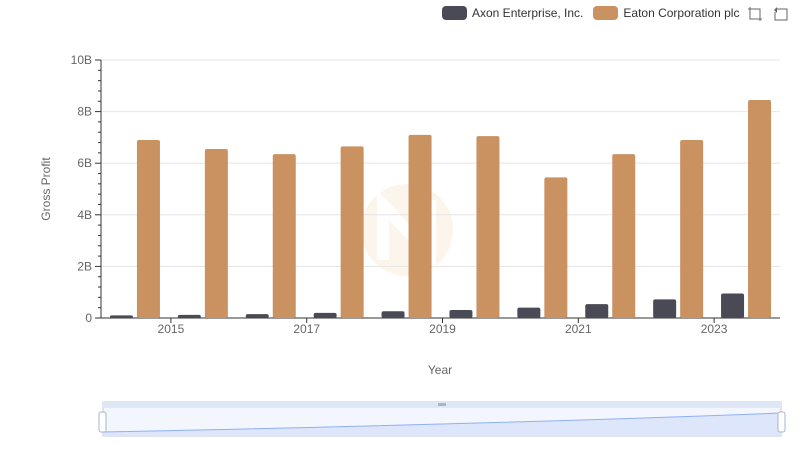  What do you see at coordinates (81, 60) in the screenshot?
I see `y-tick-label: 10B` at bounding box center [81, 60].